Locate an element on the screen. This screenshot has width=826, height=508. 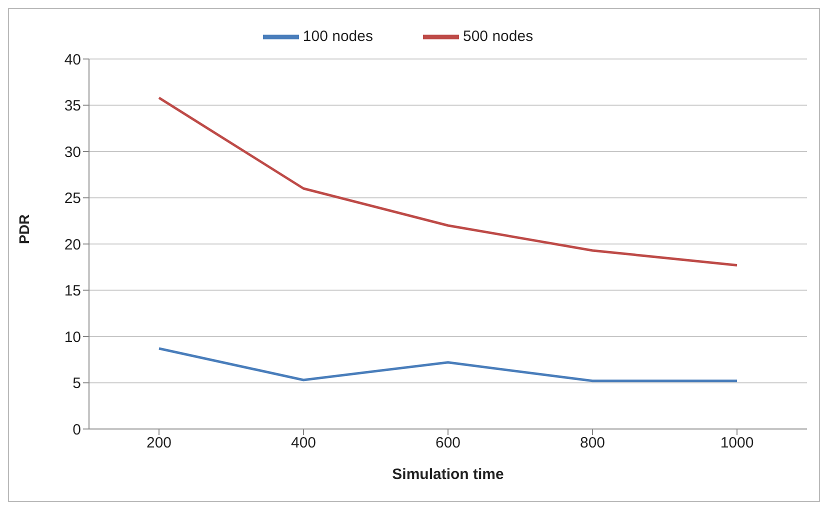
y-axis-title: PDR is located at coordinates (24, 229).